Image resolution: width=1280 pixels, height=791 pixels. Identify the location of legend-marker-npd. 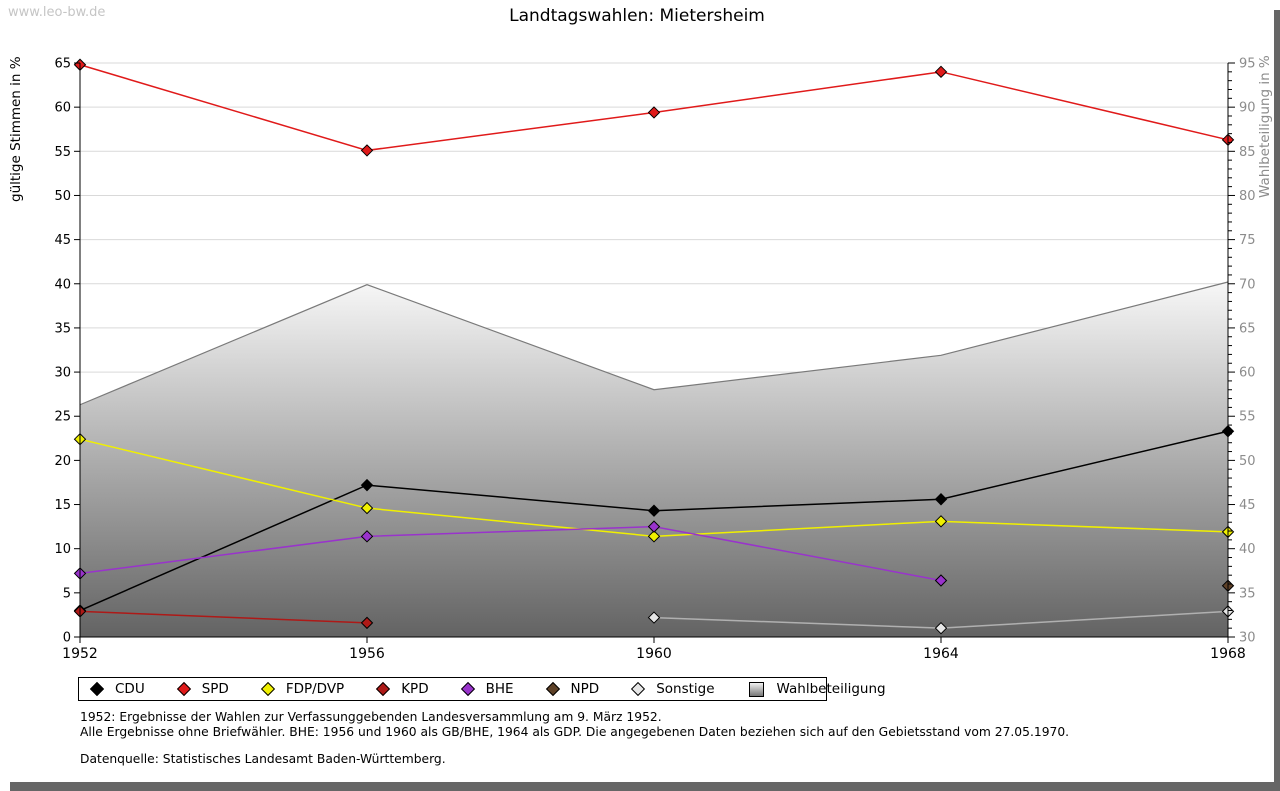
(552, 689).